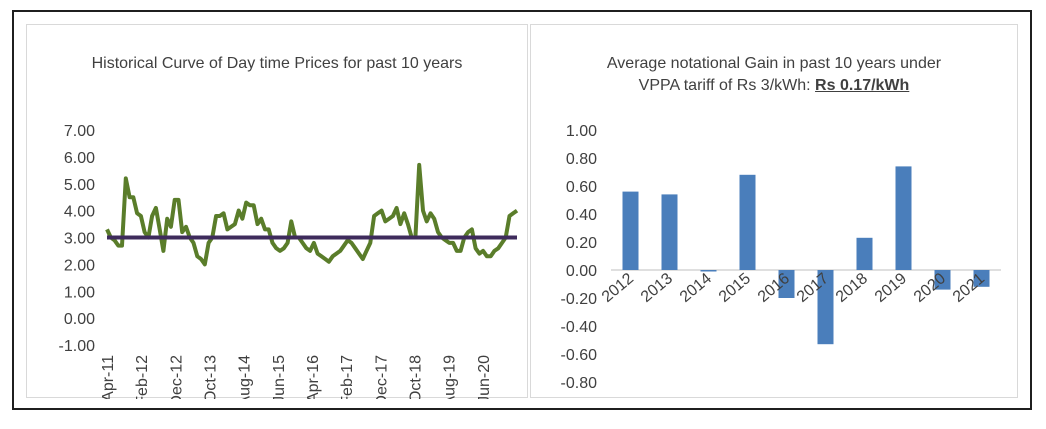 This screenshot has height=429, width=1046. I want to click on x-category-label: 2012, so click(618, 288).